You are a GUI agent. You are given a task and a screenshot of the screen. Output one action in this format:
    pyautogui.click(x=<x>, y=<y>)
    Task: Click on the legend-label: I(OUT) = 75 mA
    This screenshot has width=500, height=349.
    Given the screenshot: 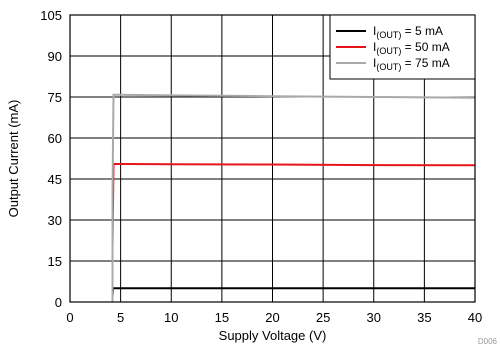 What is the action you would take?
    pyautogui.click(x=411, y=64)
    